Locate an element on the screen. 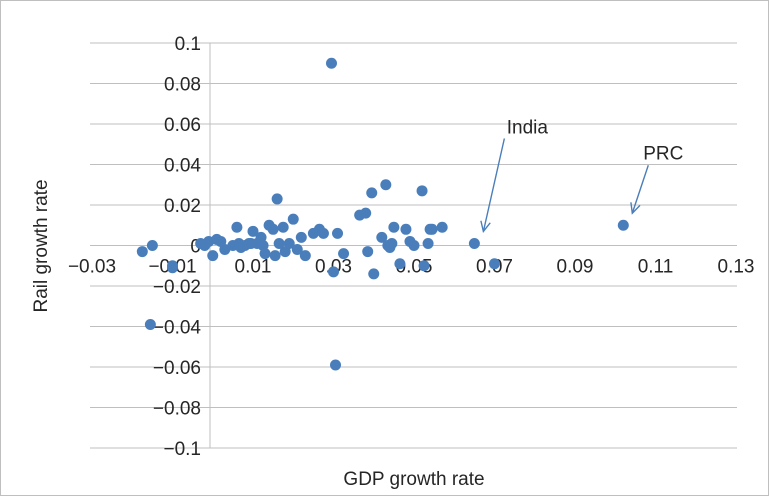 This screenshot has width=769, height=496. y-tick-label: −0.04 is located at coordinates (177, 328).